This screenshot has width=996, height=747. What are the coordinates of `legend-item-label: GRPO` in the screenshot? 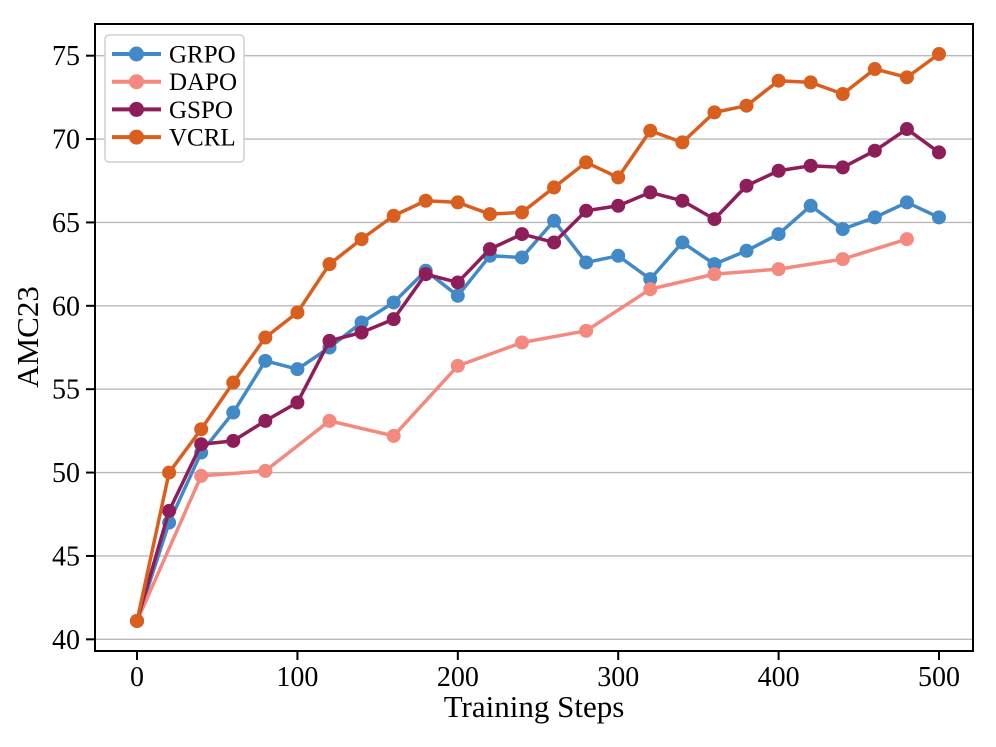 It's located at (202, 55).